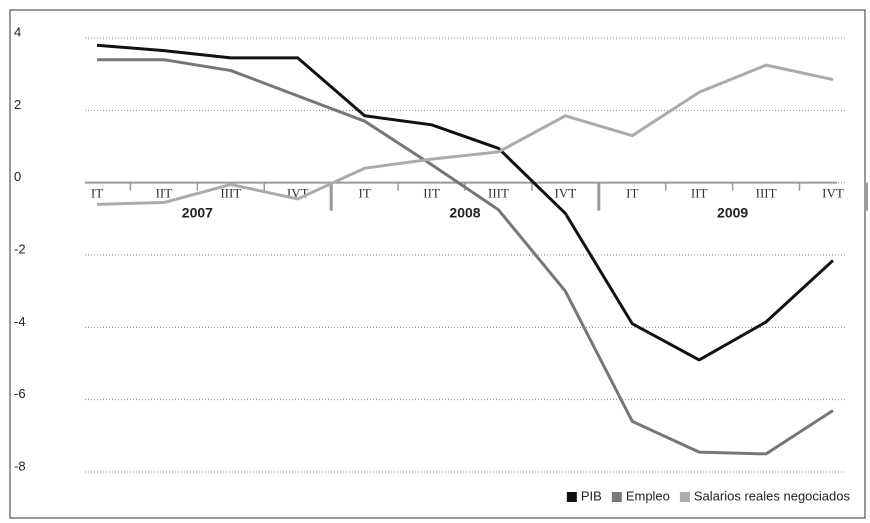  I want to click on group-label: 2007, so click(197, 212).